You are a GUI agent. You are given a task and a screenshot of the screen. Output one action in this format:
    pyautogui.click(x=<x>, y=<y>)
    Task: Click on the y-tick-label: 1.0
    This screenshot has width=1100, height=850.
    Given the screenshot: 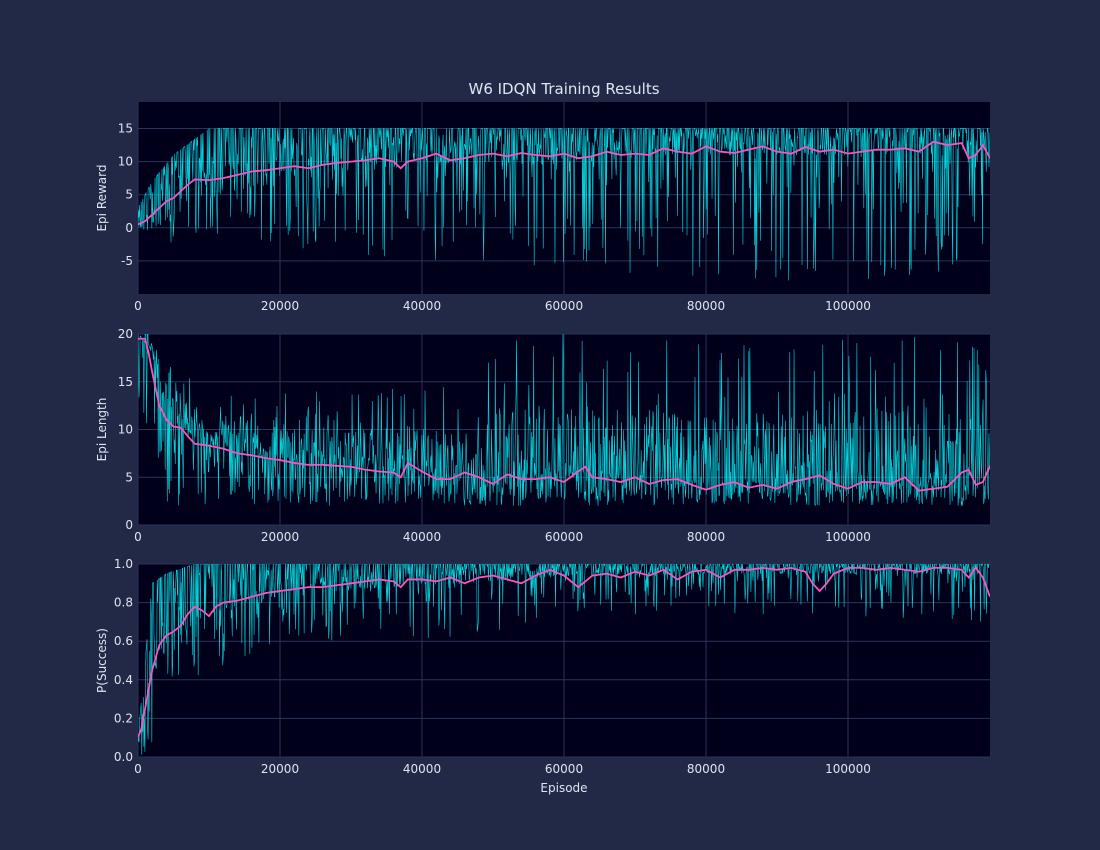 What is the action you would take?
    pyautogui.click(x=123, y=564)
    